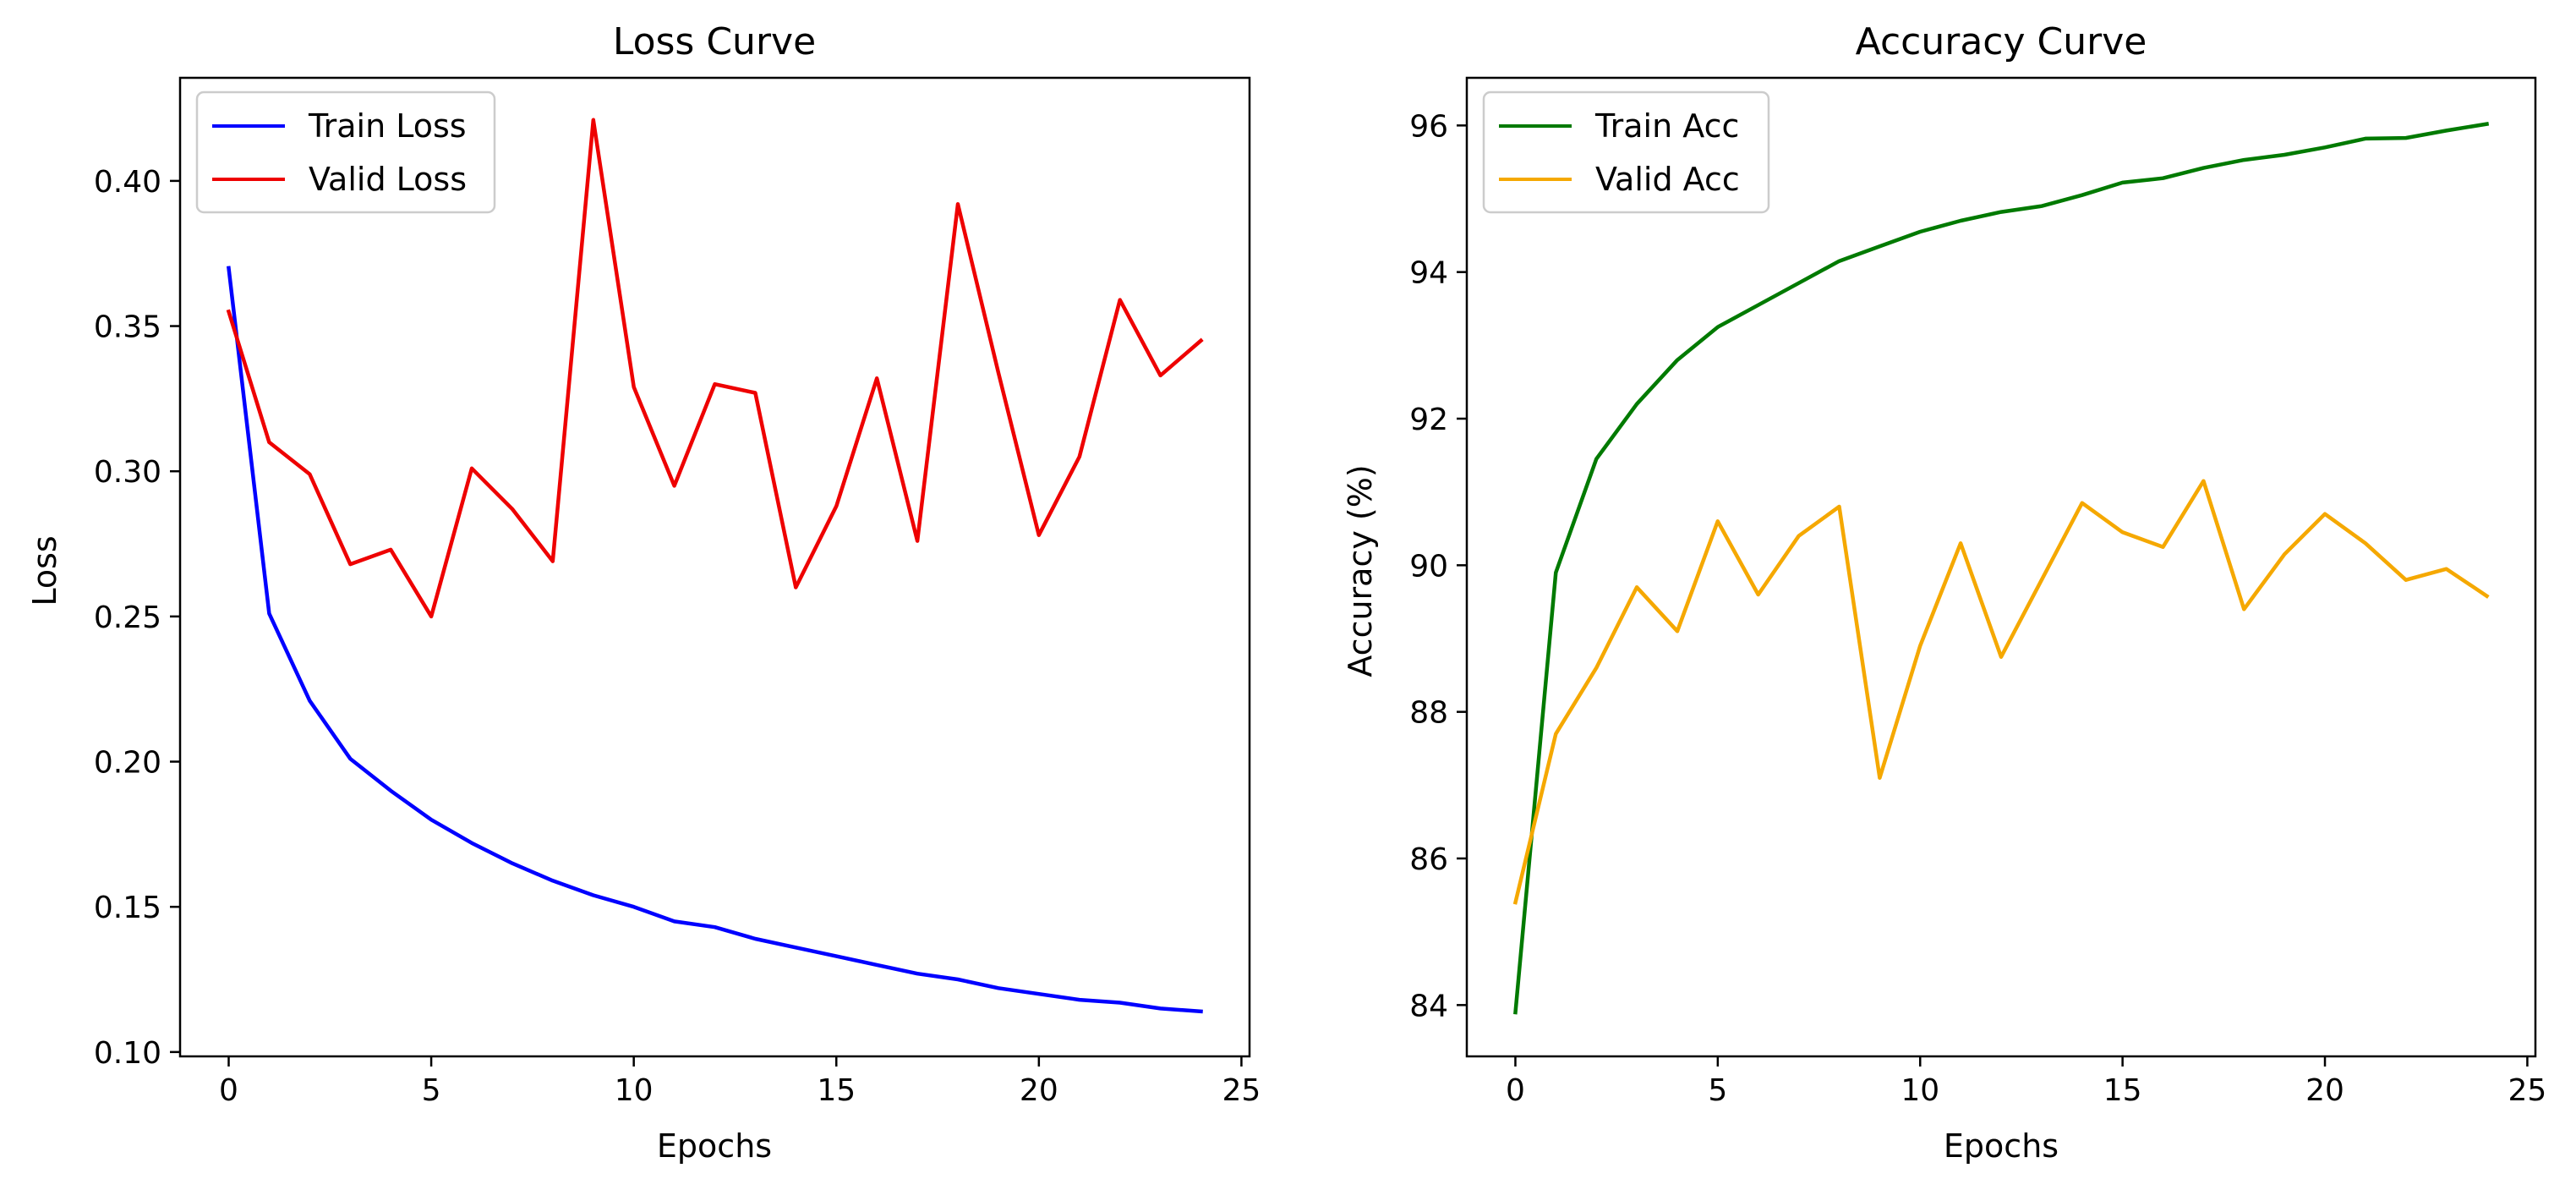 The height and width of the screenshot is (1190, 2576). What do you see at coordinates (128, 908) in the screenshot?
I see `loss-y-tick-label: 0.15` at bounding box center [128, 908].